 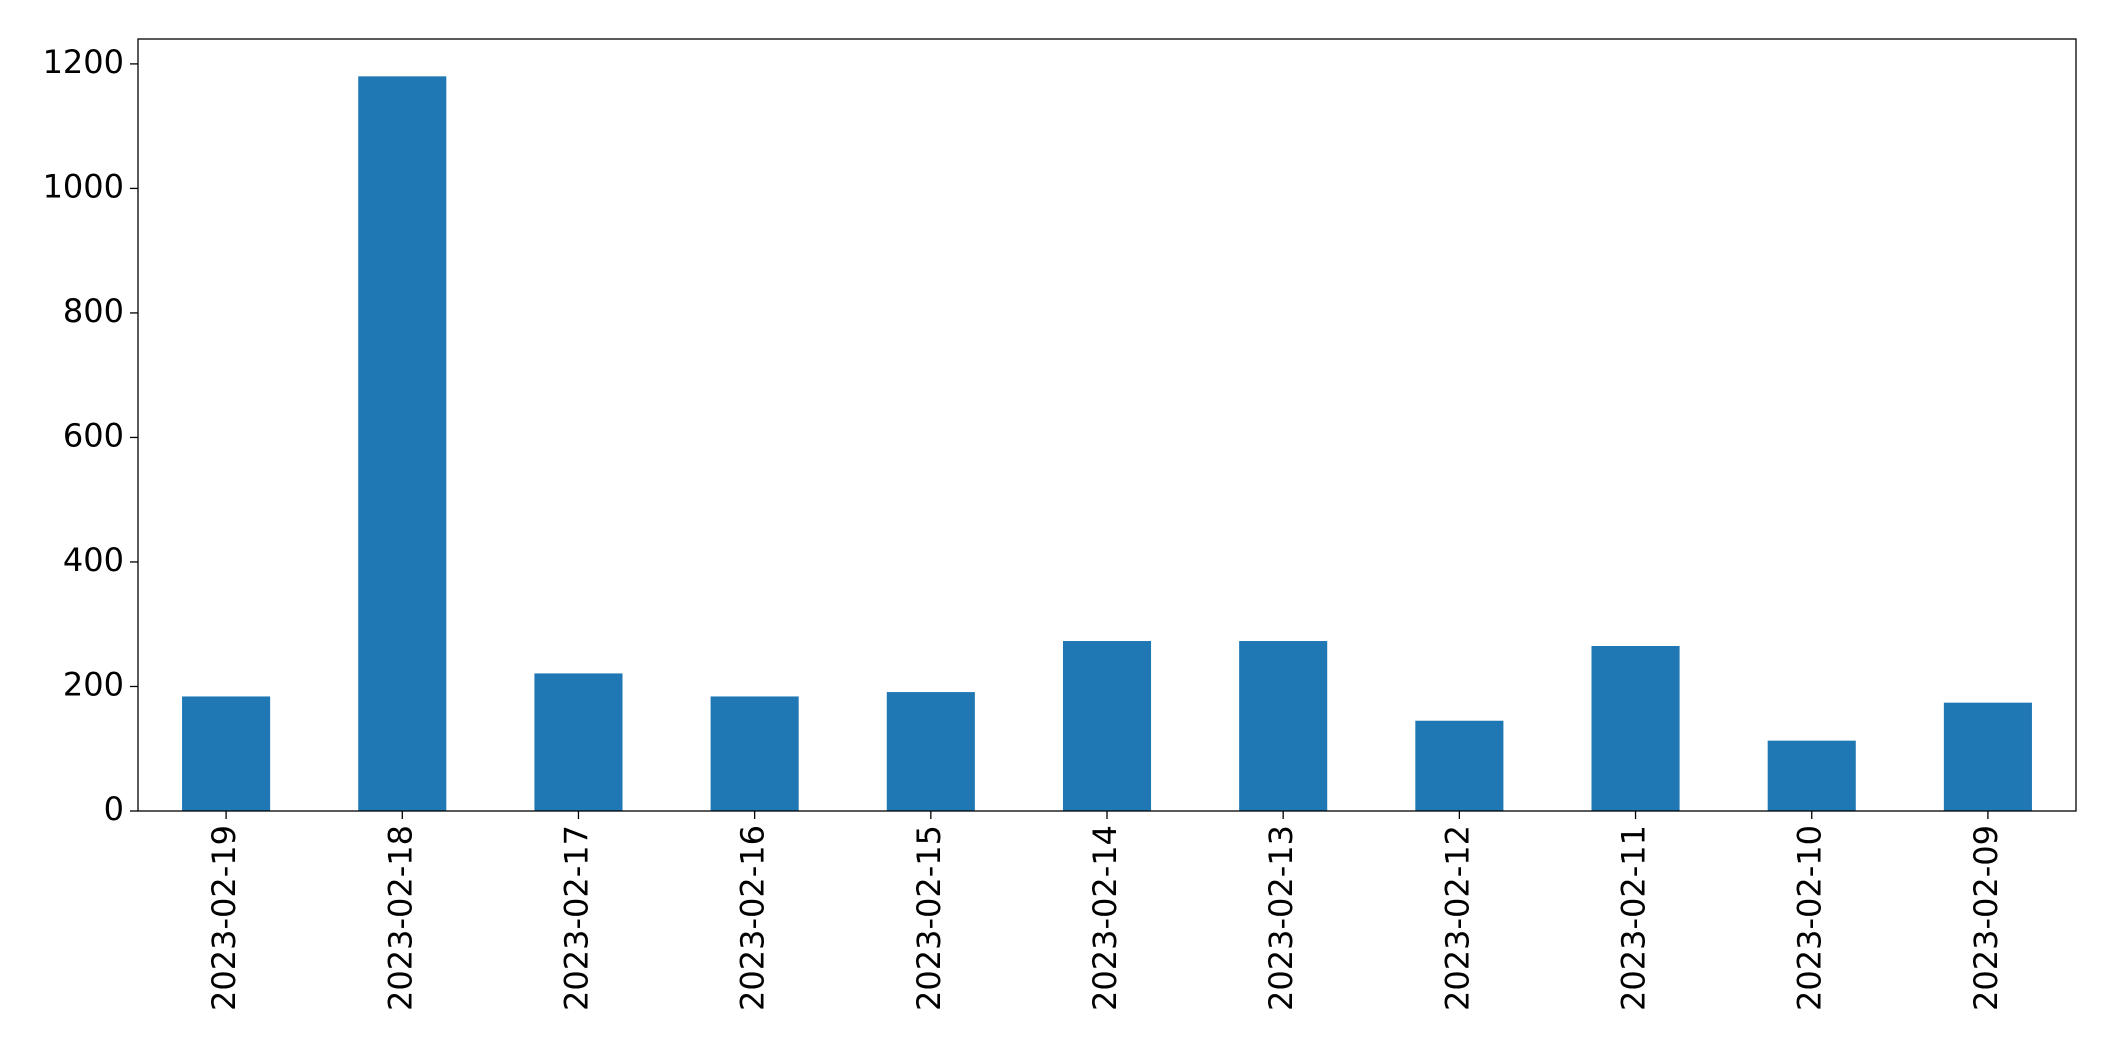 What do you see at coordinates (93, 435) in the screenshot?
I see `y-tick-label: 600` at bounding box center [93, 435].